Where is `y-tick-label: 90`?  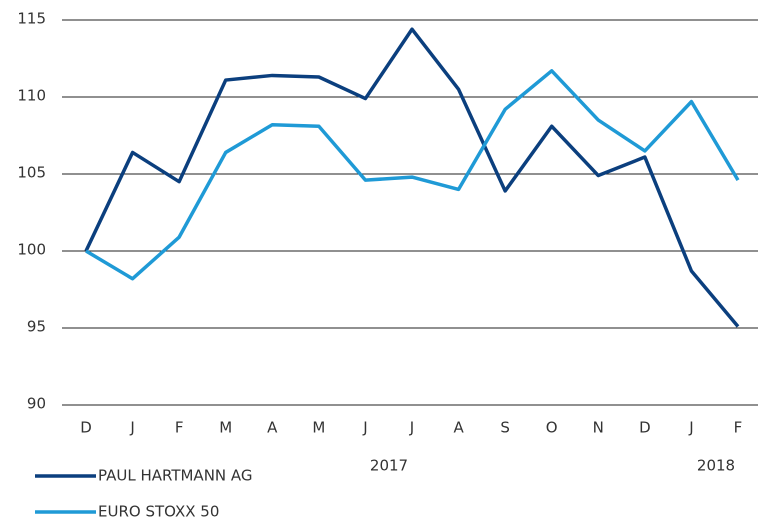 y-tick-label: 90 is located at coordinates (36, 404).